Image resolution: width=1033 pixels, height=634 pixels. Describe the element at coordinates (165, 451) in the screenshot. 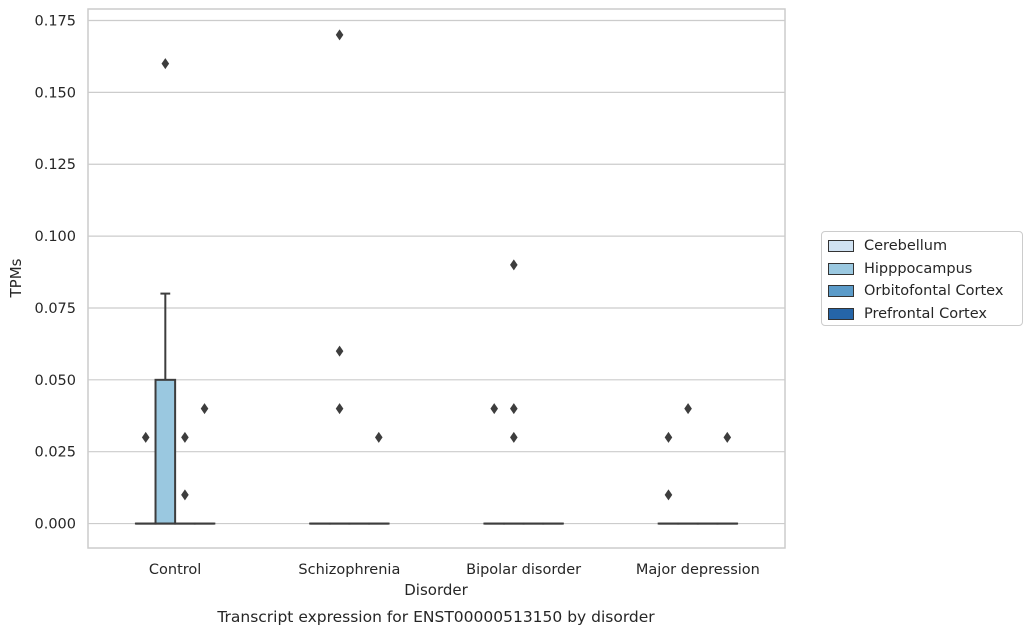

I see `box-body` at that location.